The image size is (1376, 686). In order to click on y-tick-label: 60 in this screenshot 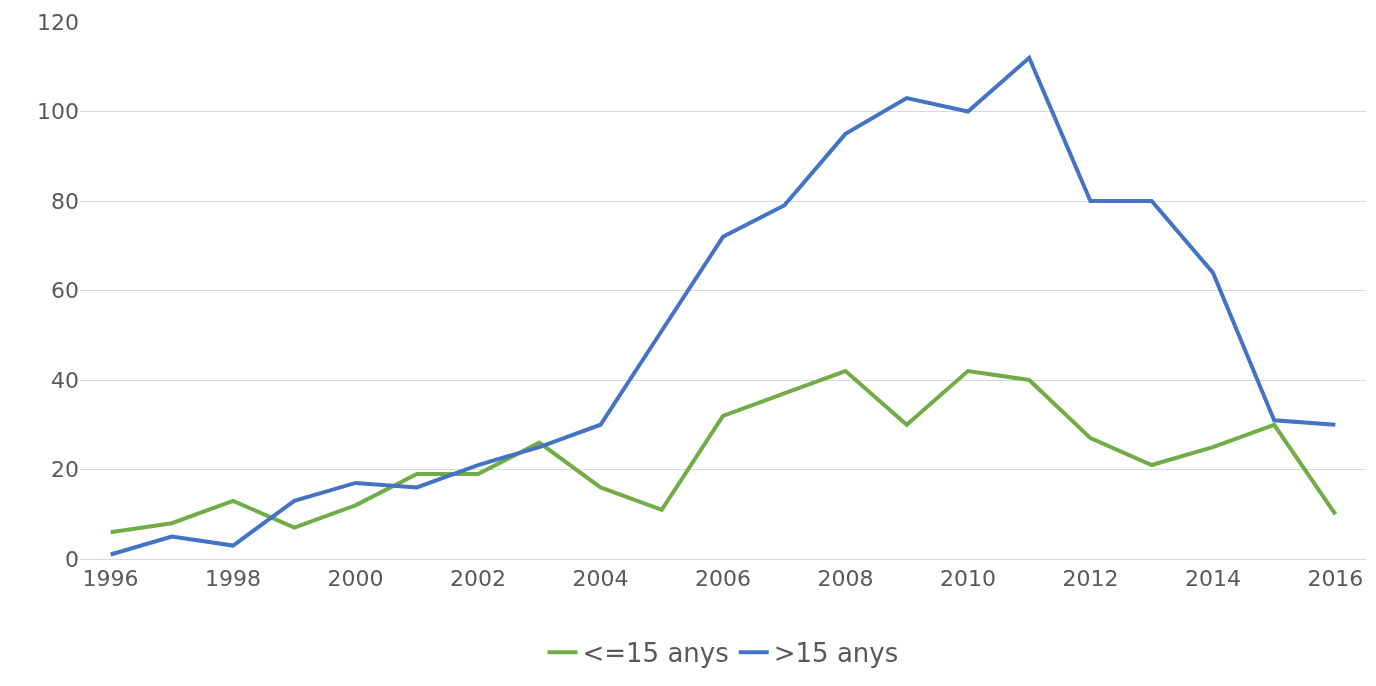, I will do `click(65, 291)`.